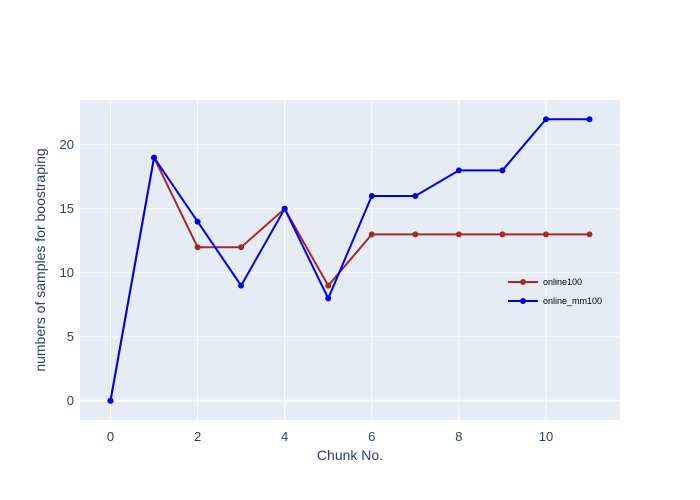  Describe the element at coordinates (371, 436) in the screenshot. I see `x-tick-label: 6` at that location.